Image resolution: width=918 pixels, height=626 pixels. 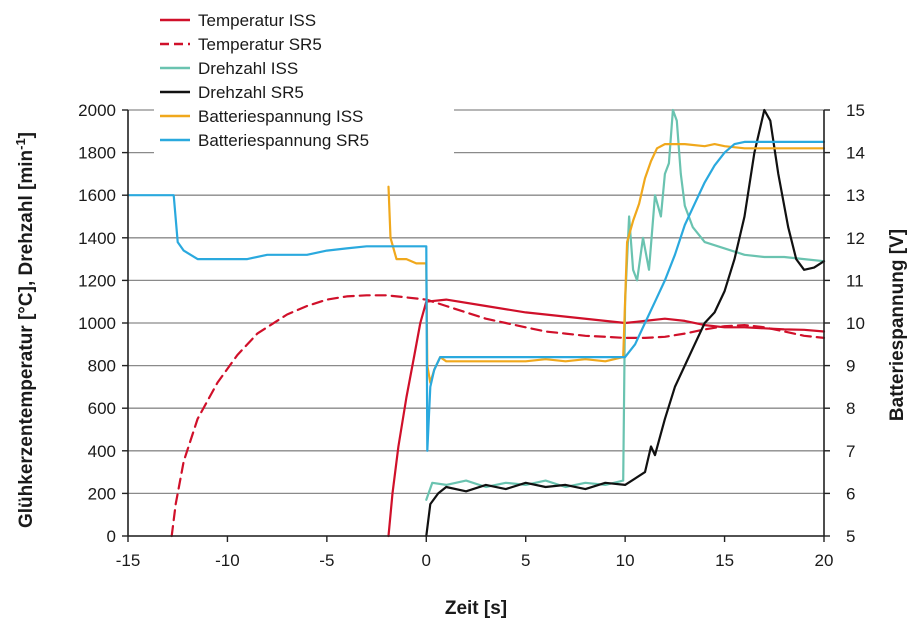 I want to click on legend-label: Batteriespannung SR5, so click(x=283, y=140).